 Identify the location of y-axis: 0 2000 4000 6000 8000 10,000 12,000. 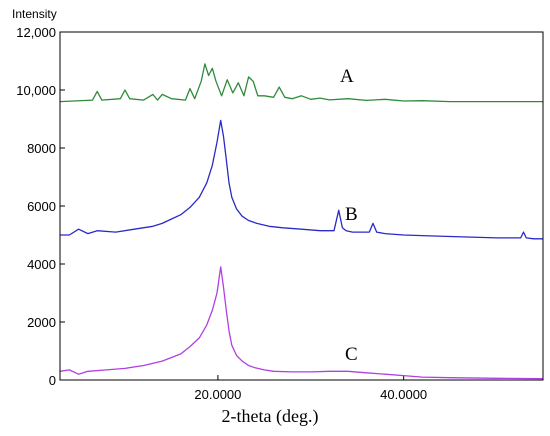
(40, 206).